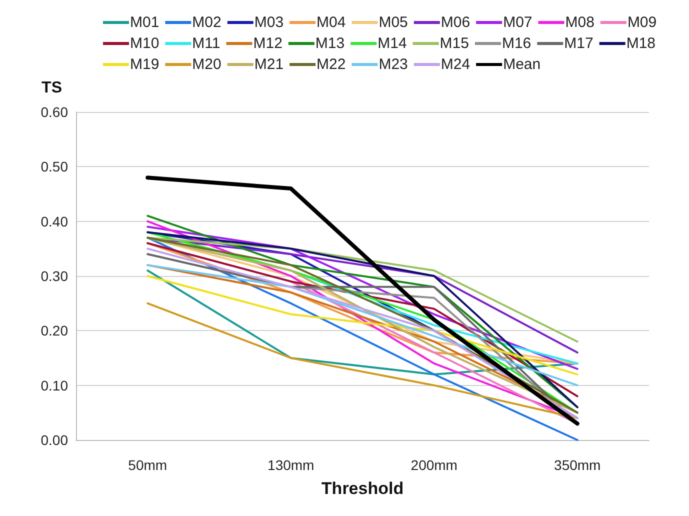  Describe the element at coordinates (641, 43) in the screenshot. I see `legend-label: M18` at that location.